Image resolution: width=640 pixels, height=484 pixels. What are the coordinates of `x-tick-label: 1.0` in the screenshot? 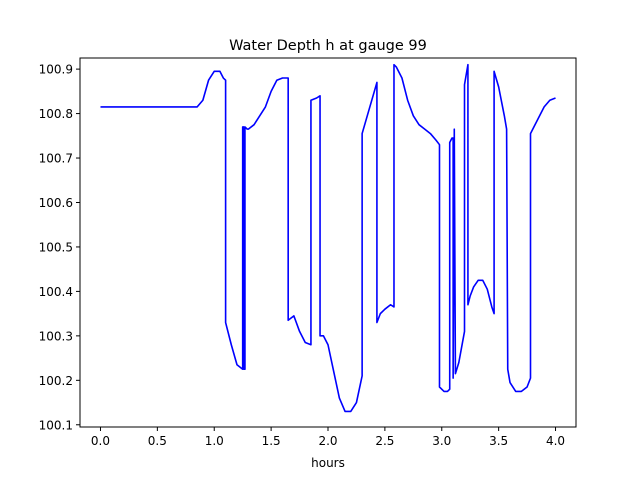 It's located at (214, 441).